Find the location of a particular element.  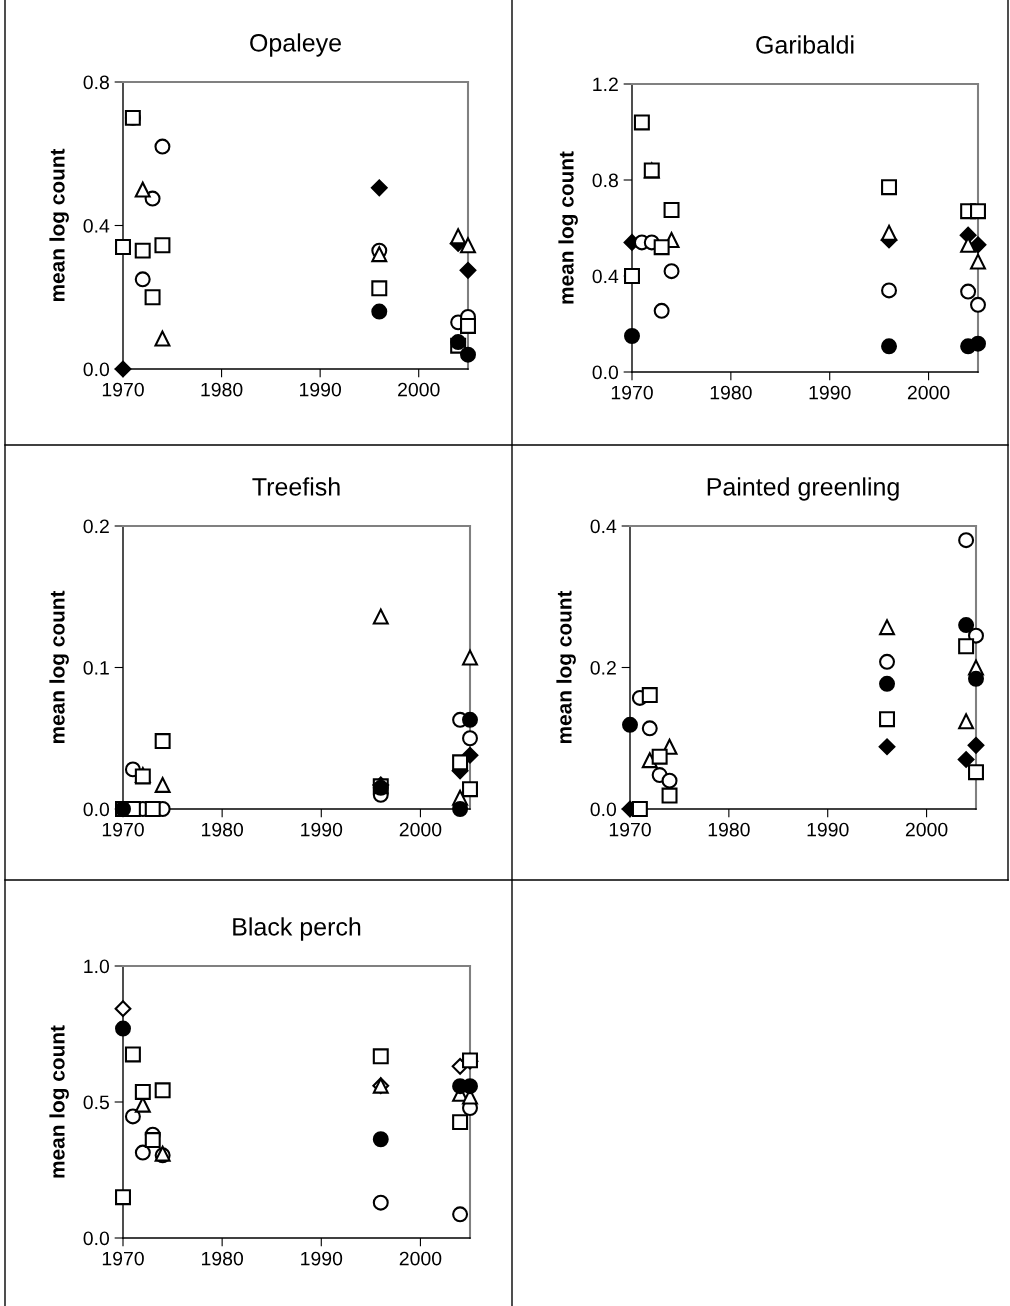

y-tick-label: 1.0 is located at coordinates (97, 966).